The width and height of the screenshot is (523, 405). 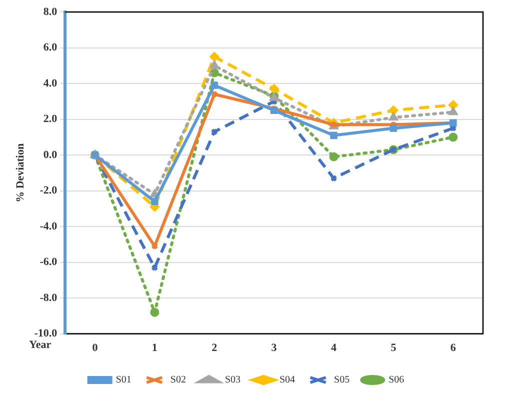 What do you see at coordinates (49, 190) in the screenshot?
I see `y-tick-label: -2.0` at bounding box center [49, 190].